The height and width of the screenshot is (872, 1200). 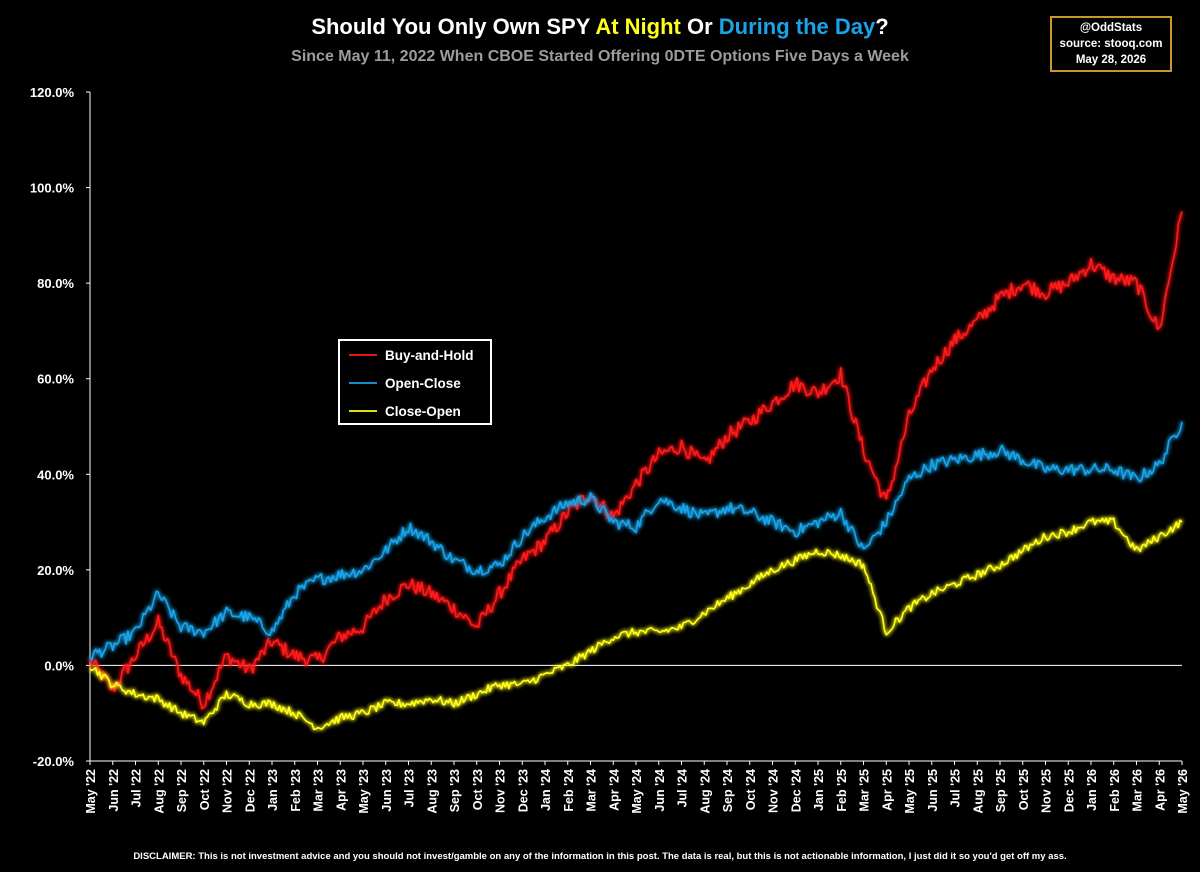 I want to click on credit-date: May 28, 2026, so click(x=1111, y=60).